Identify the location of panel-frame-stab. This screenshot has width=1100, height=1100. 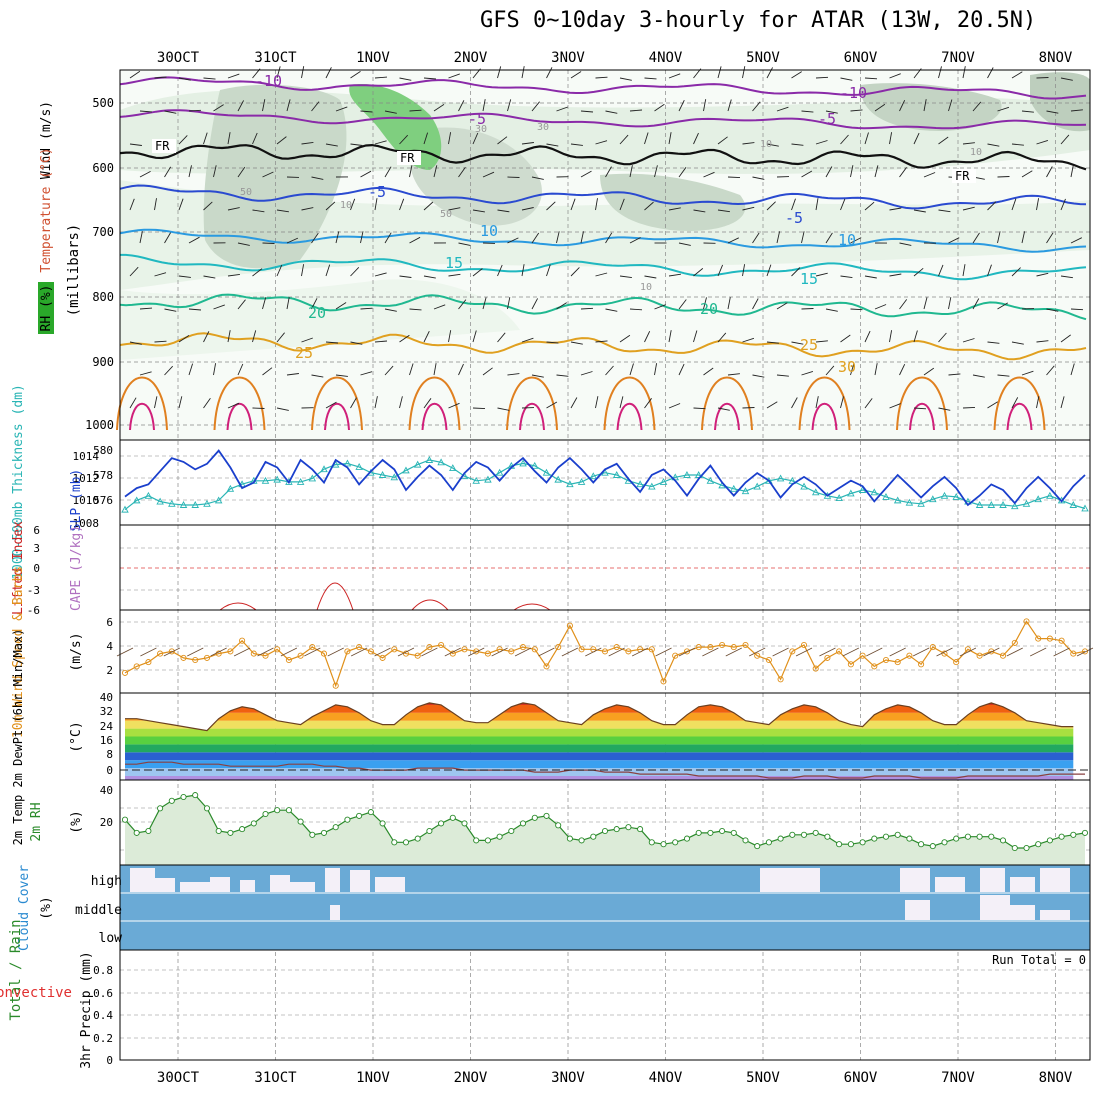
(605, 567).